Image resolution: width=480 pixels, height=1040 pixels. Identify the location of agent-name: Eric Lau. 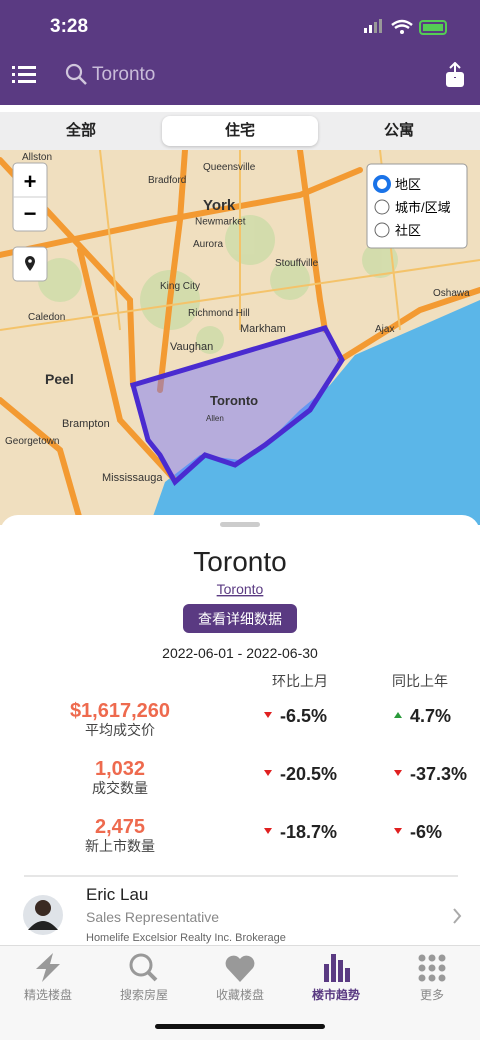
(117, 894).